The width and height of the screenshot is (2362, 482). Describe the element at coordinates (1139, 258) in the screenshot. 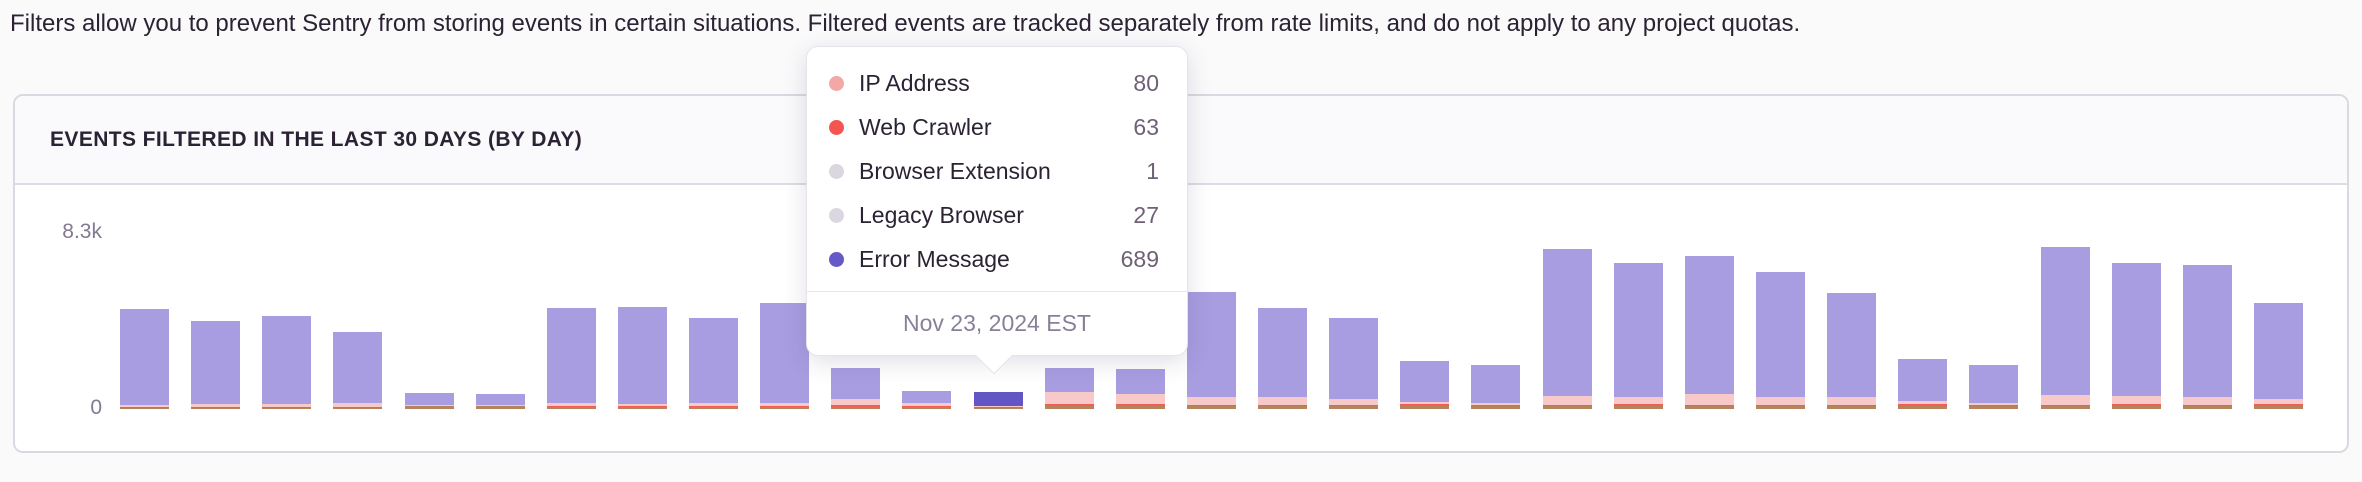

I see `tooltip-series-value: 689` at that location.